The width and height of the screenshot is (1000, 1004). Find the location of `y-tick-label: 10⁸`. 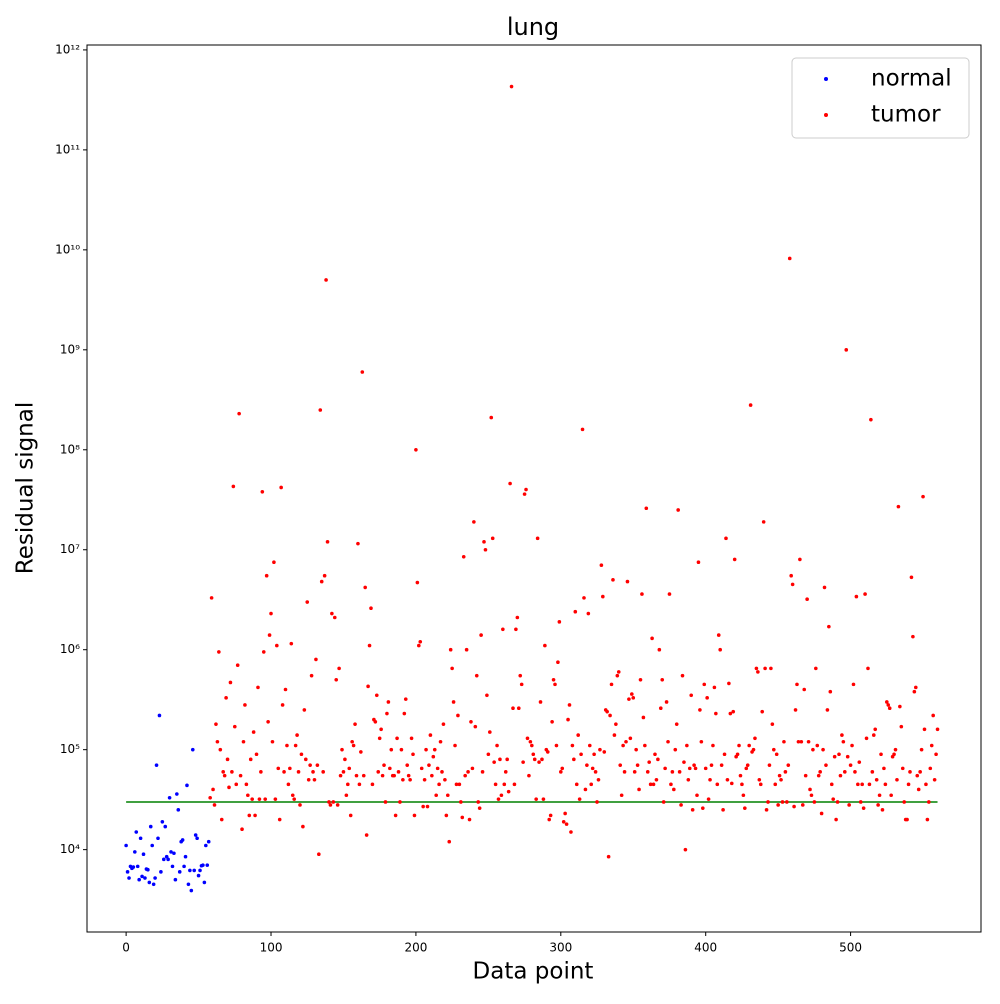

y-tick-label: 10⁸ is located at coordinates (70, 449).